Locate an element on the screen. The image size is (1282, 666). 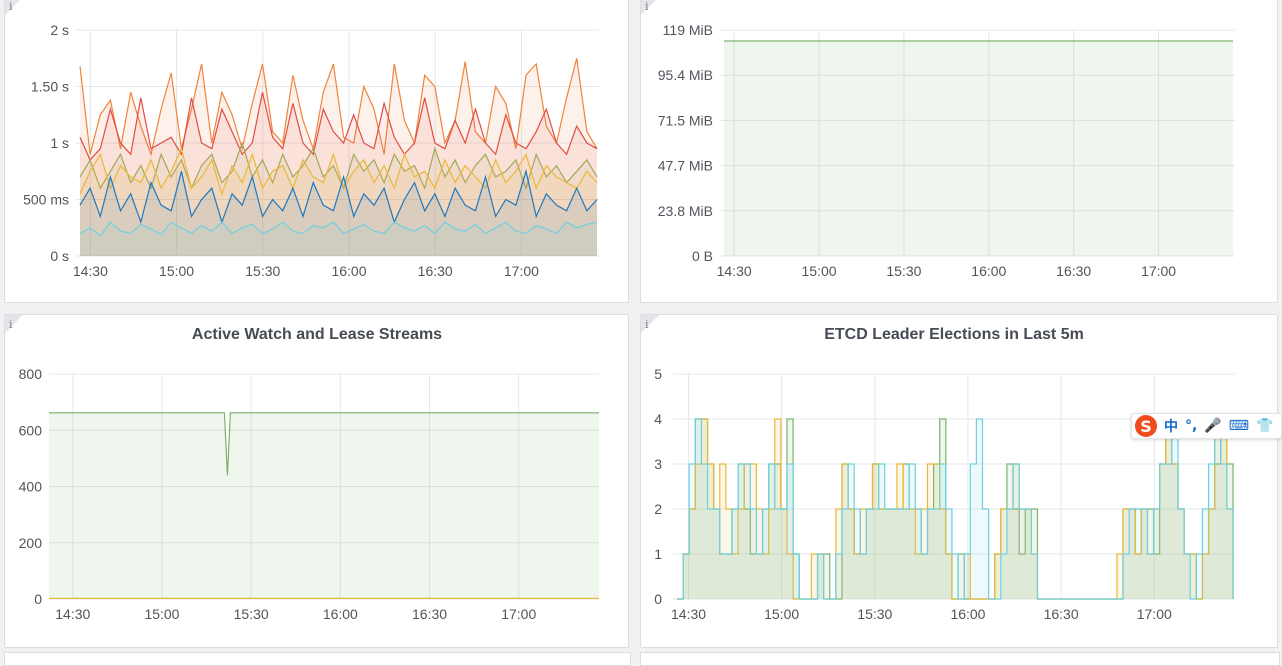
punctuation-icon: °, is located at coordinates (1191, 426).